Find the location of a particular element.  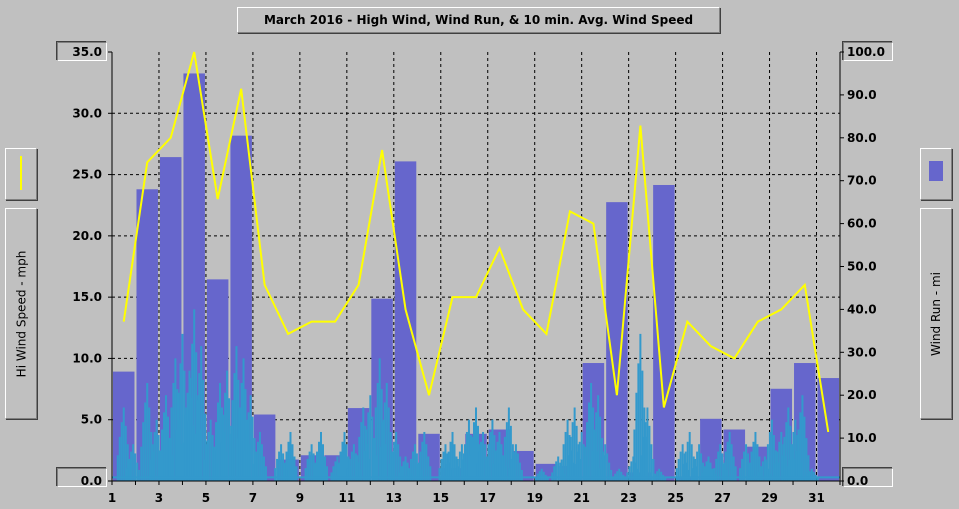

left-tick-label: 35.0 is located at coordinates (87, 52).